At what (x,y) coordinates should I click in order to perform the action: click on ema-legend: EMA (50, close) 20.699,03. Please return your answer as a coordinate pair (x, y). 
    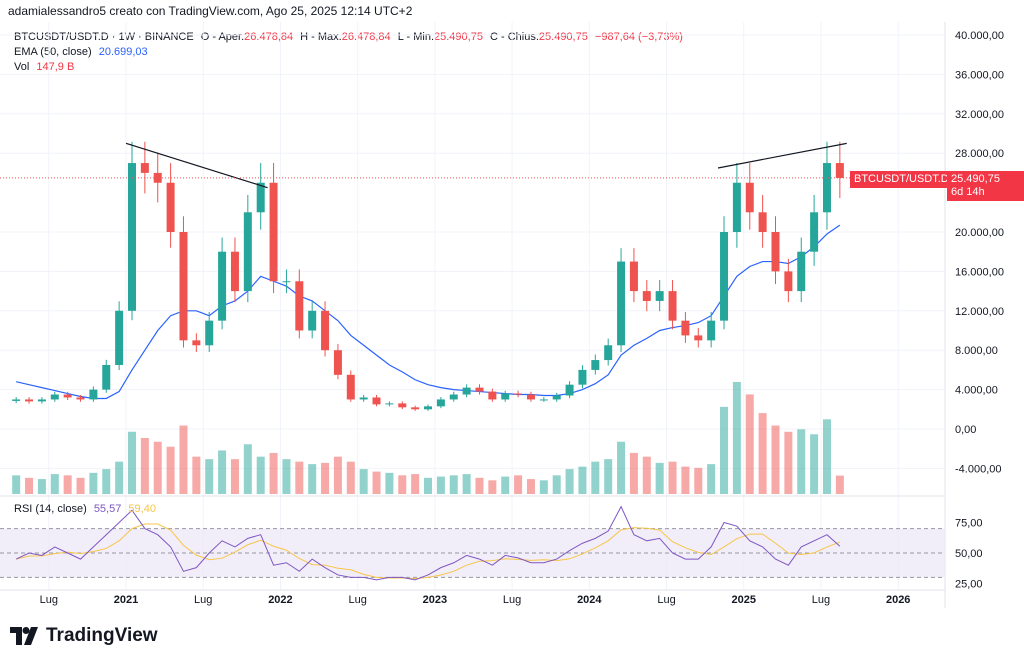
    Looking at the image, I should click on (83, 52).